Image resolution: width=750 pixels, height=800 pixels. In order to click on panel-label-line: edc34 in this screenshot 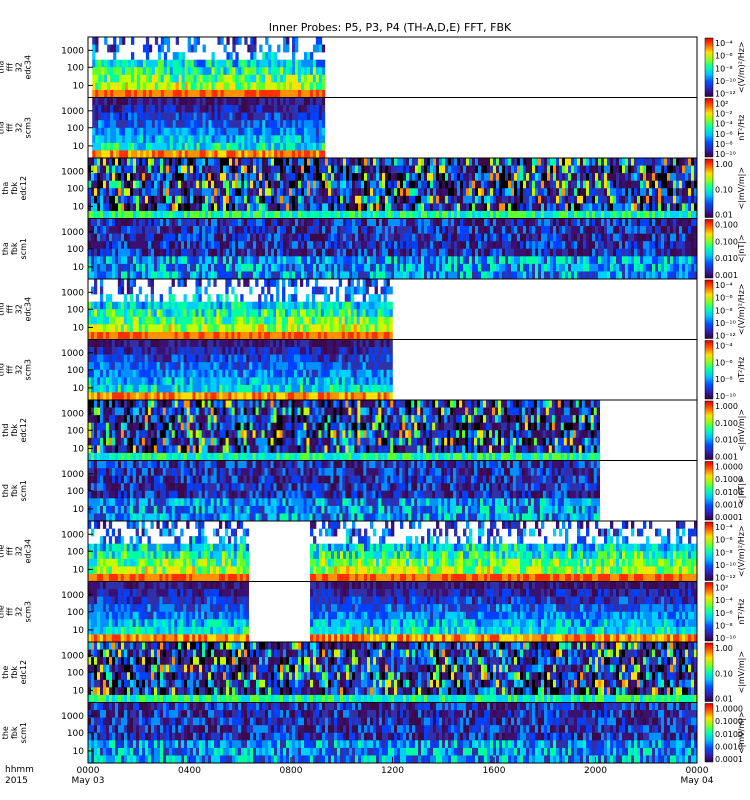, I will do `click(28, 67)`.